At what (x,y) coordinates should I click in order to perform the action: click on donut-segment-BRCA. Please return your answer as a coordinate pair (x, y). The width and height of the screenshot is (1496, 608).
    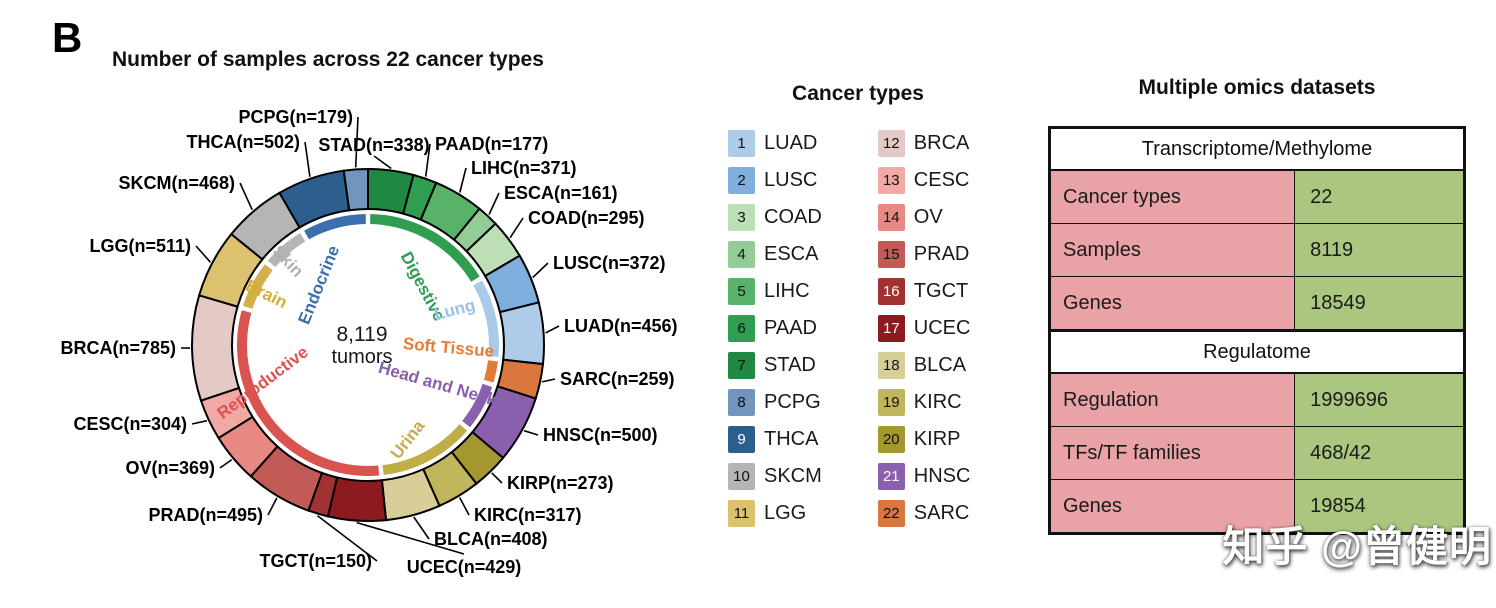
    Looking at the image, I should click on (216, 348).